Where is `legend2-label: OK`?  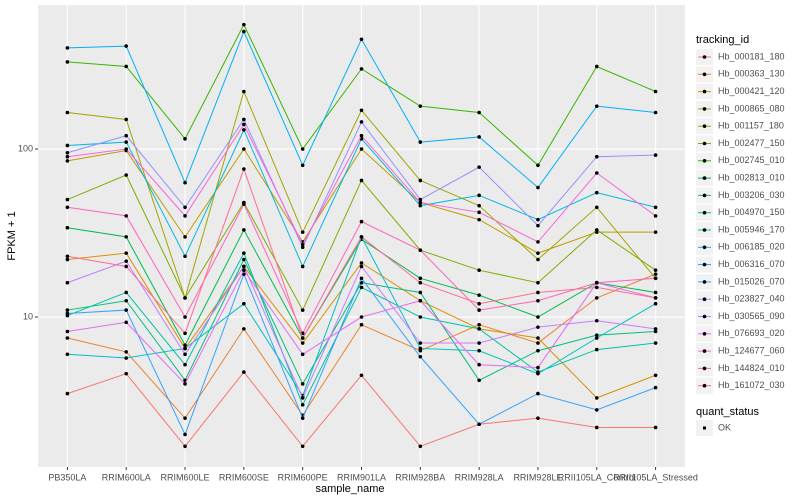
legend2-label: OK is located at coordinates (724, 427).